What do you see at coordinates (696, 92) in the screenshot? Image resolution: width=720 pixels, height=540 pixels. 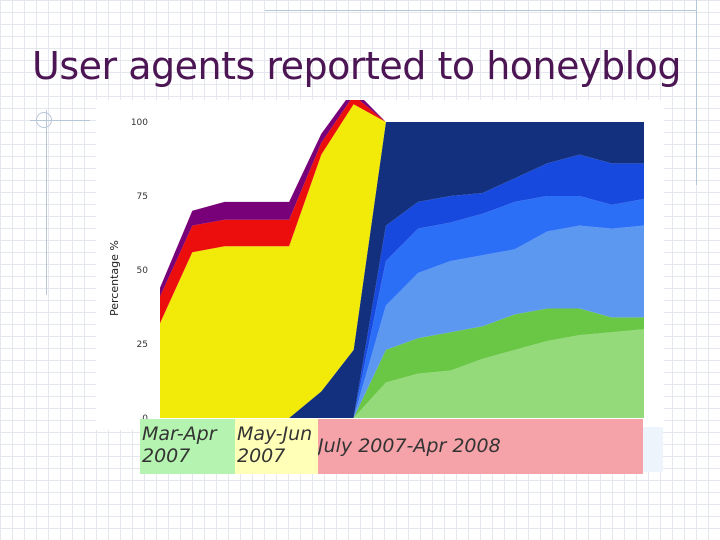 I see `decorative-rule-right` at bounding box center [696, 92].